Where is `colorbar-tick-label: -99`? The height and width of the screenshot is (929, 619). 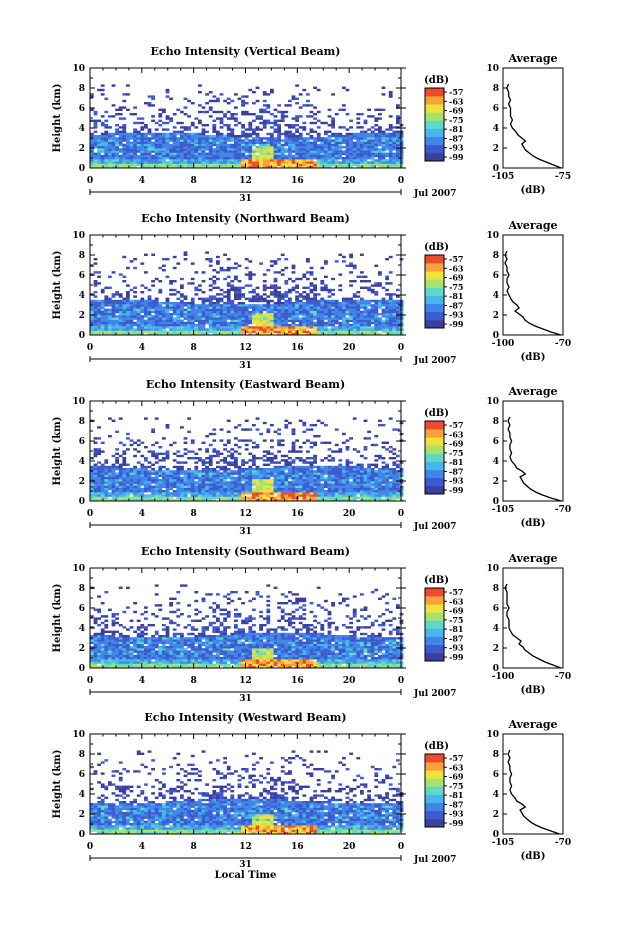
colorbar-tick-label: -99 is located at coordinates (456, 157).